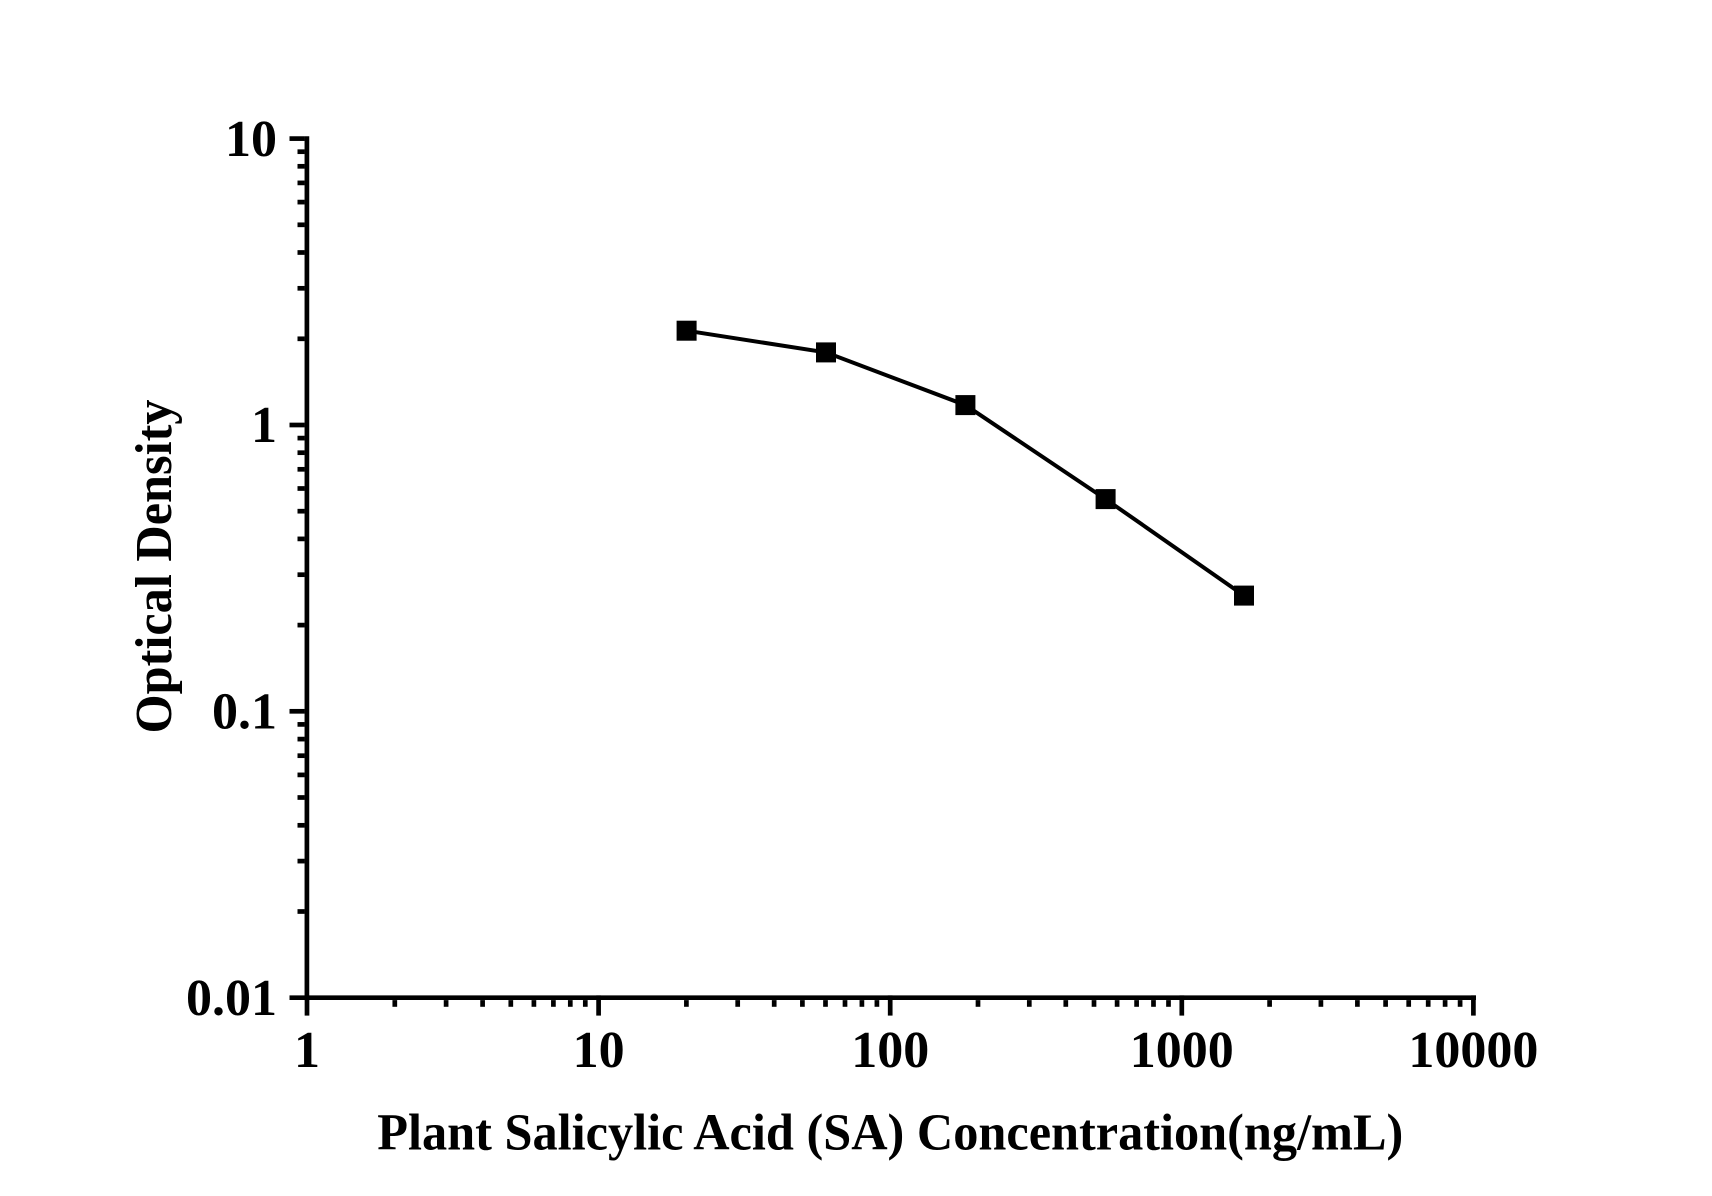  What do you see at coordinates (1473, 1050) in the screenshot?
I see `svg-text: 10000` at bounding box center [1473, 1050].